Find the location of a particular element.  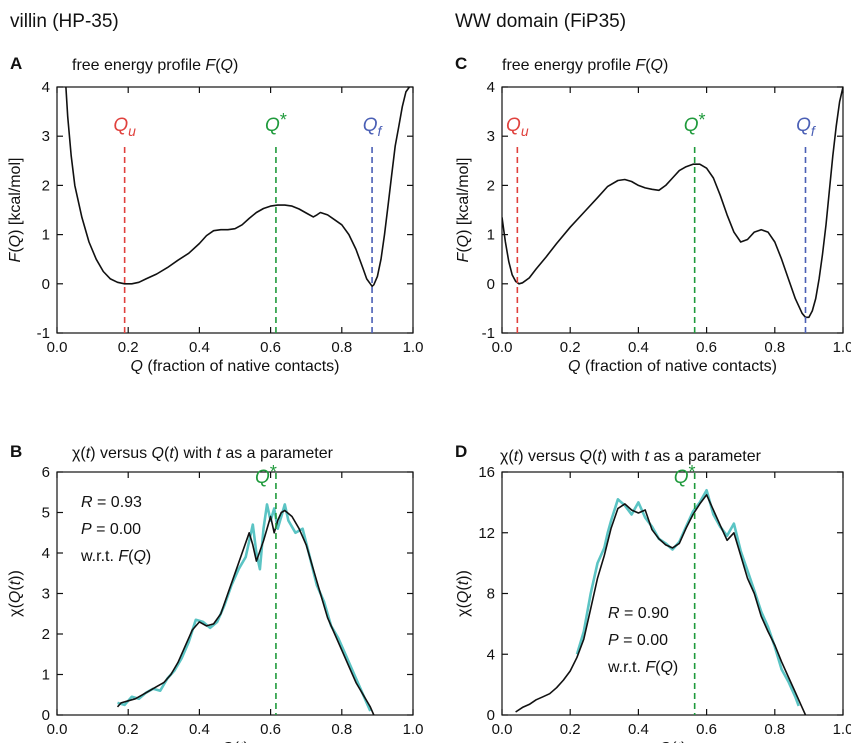

column-title-right: WW domain (FiP35) is located at coordinates (540, 21).